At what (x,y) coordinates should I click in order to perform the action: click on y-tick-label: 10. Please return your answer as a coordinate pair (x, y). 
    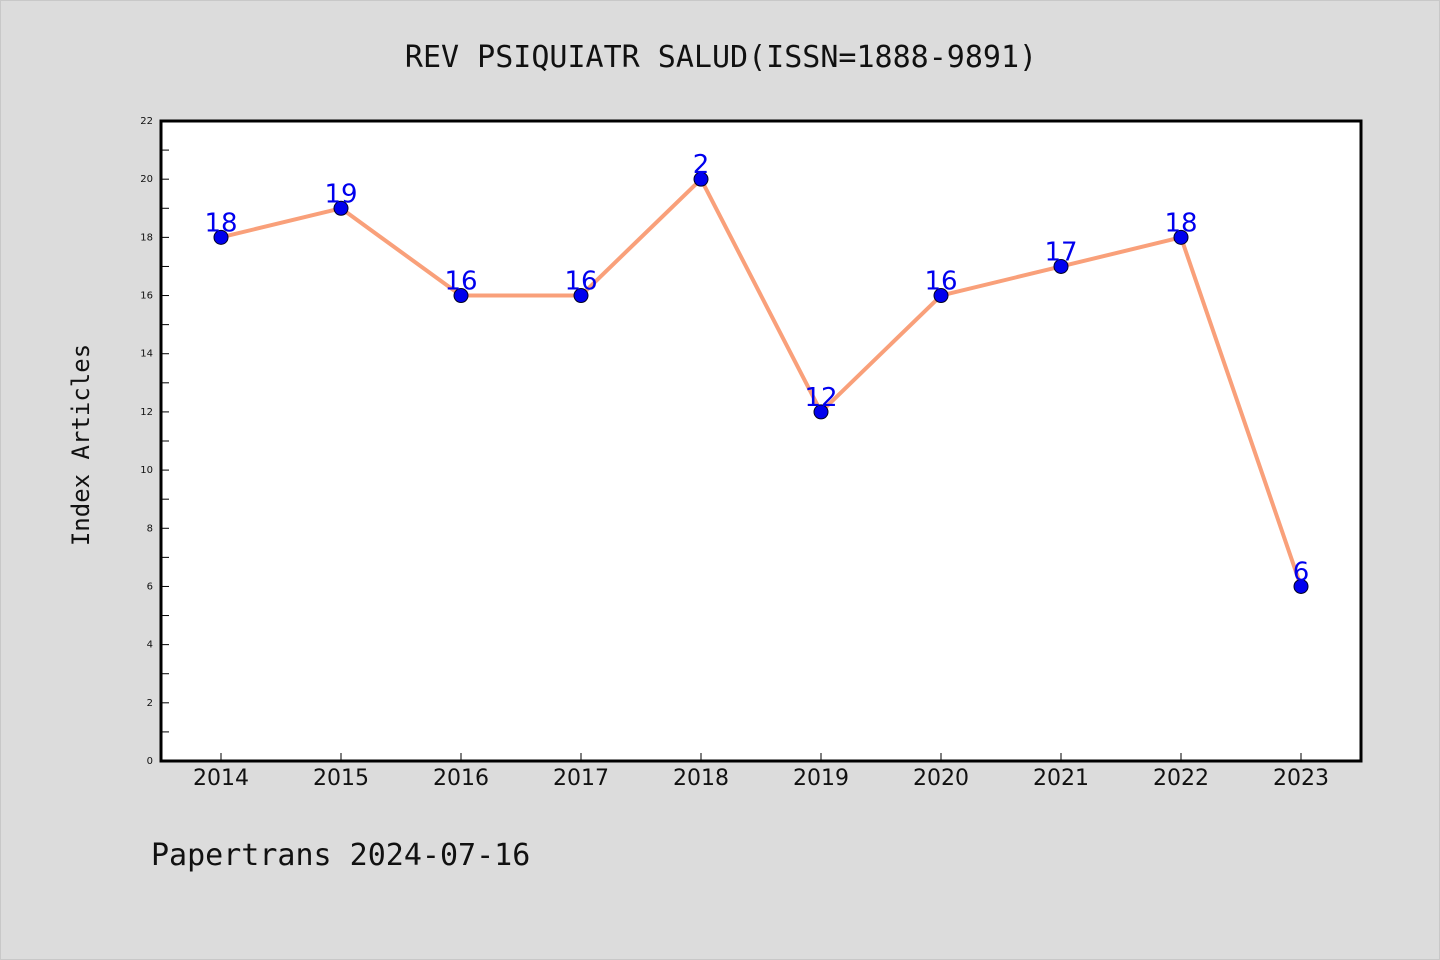
    Looking at the image, I should click on (146, 470).